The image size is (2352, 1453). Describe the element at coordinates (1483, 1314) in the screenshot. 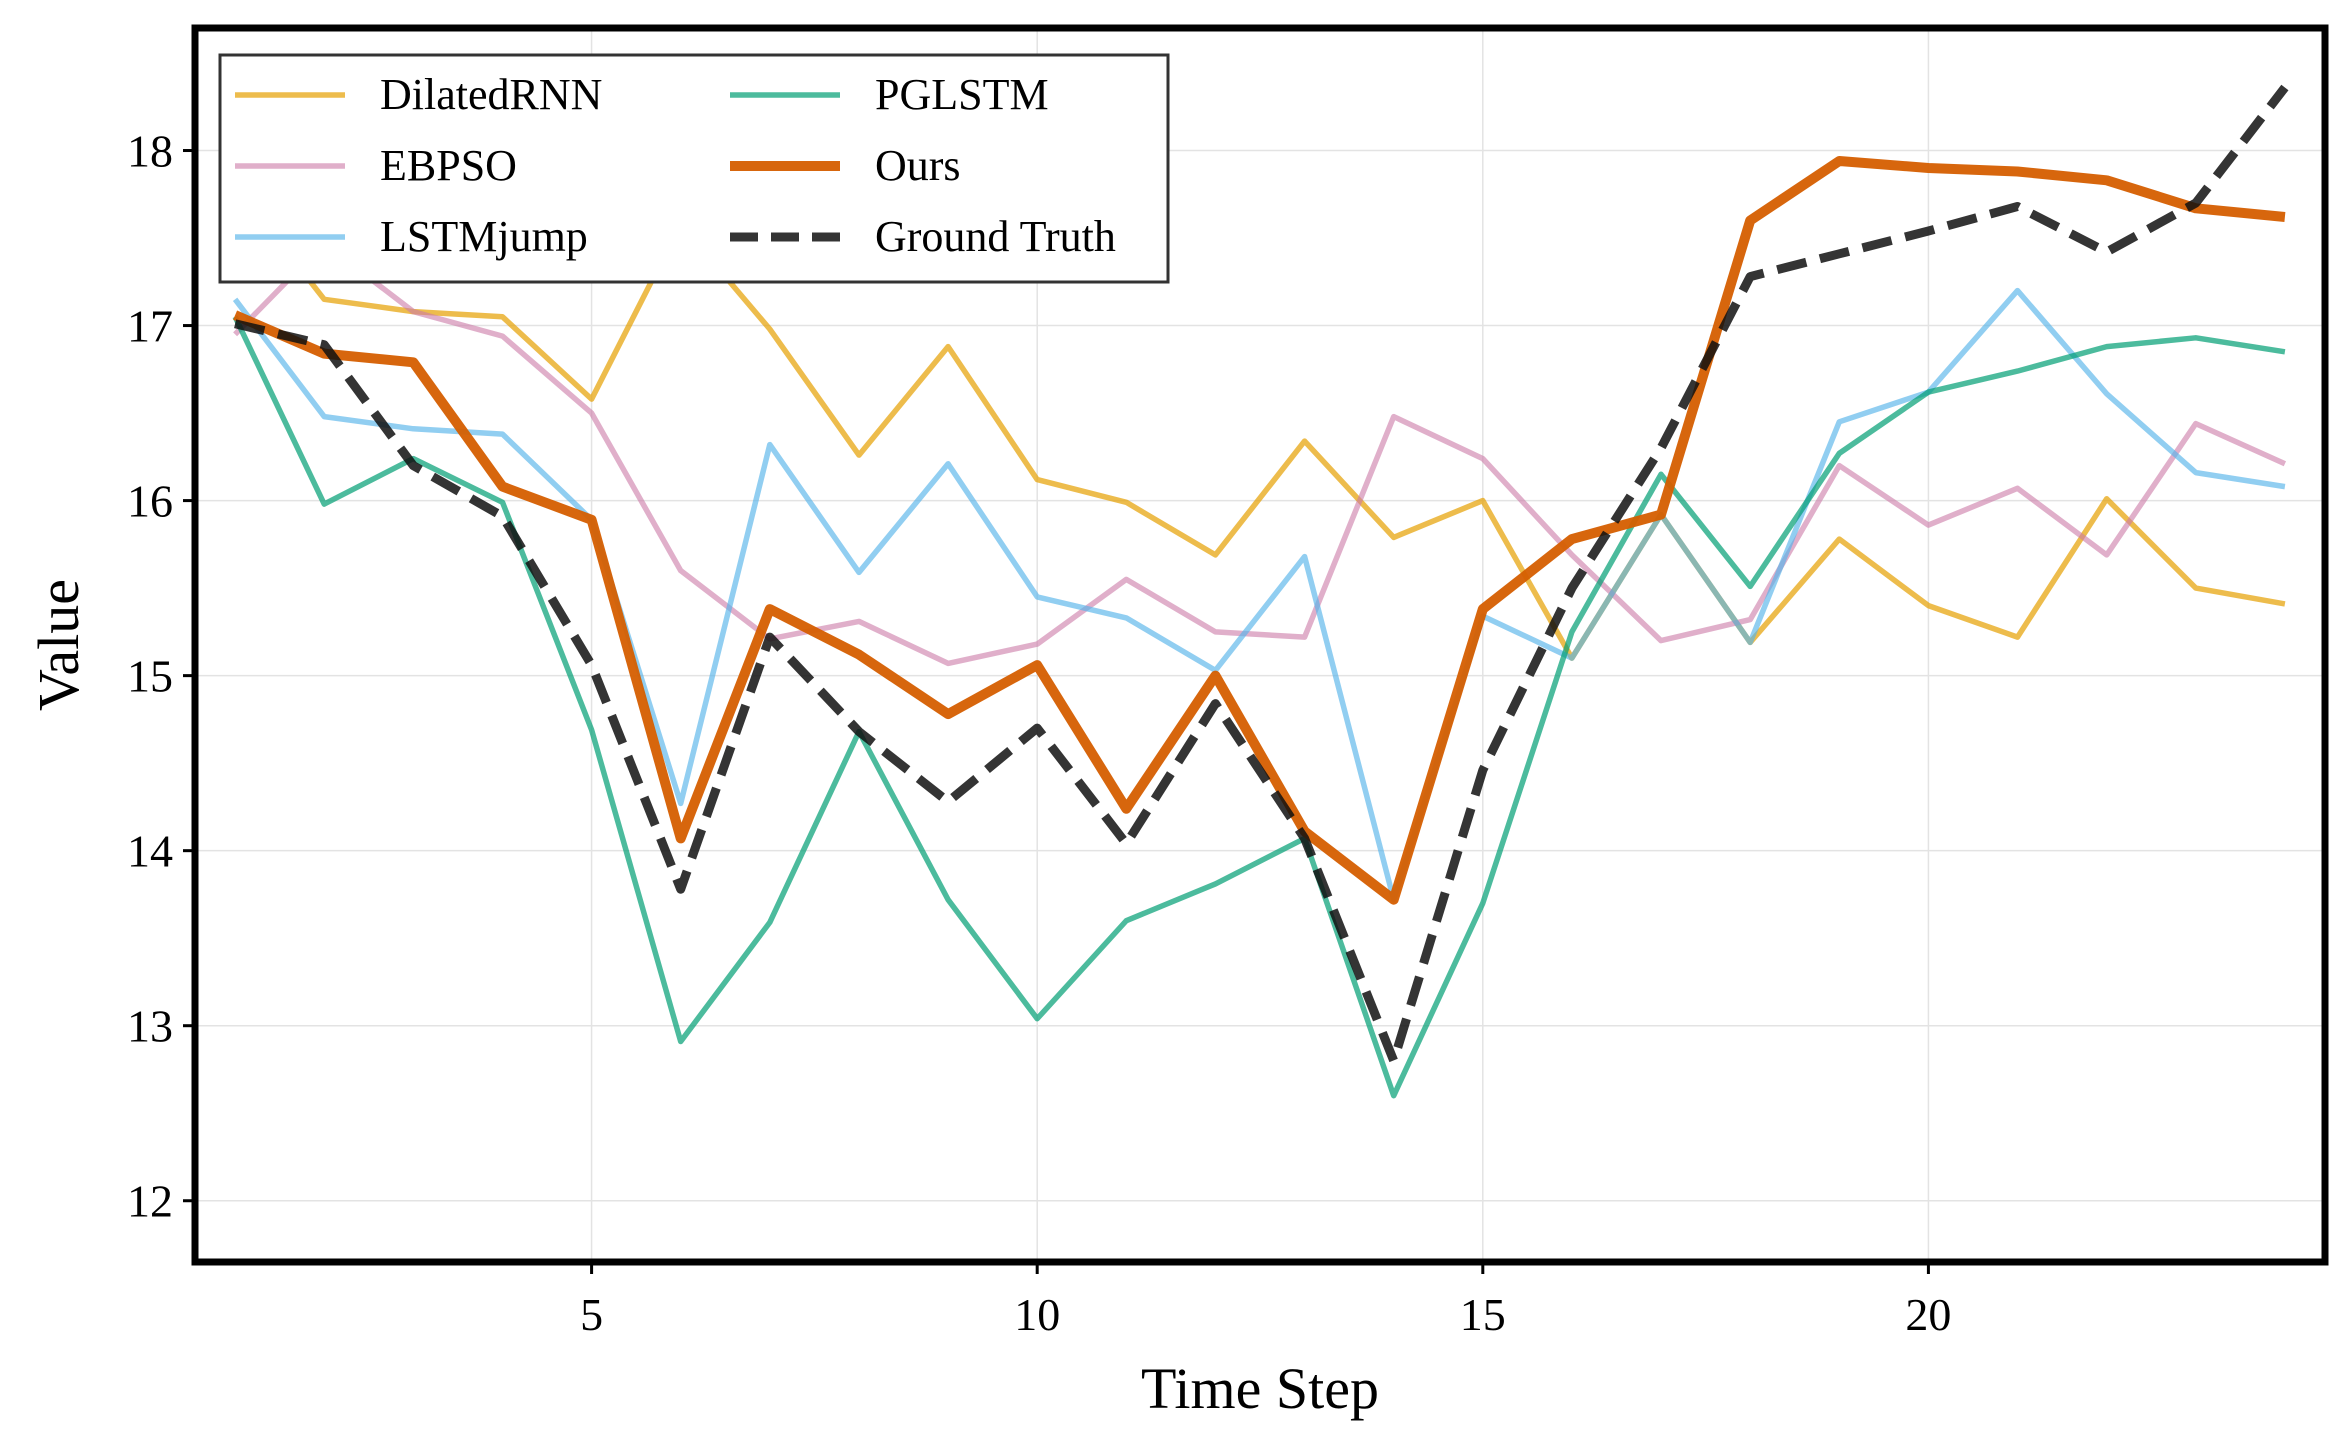

I see `x-tick-label: 15` at that location.